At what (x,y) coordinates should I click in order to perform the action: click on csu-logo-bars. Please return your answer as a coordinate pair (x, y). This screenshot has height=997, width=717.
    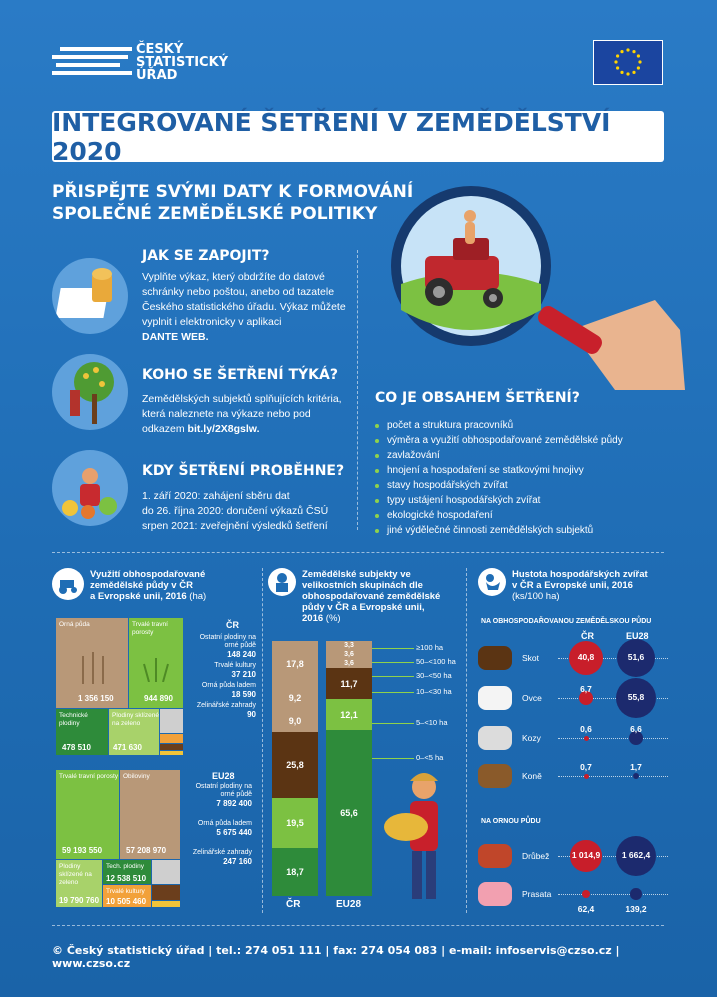
    Looking at the image, I should click on (92, 63).